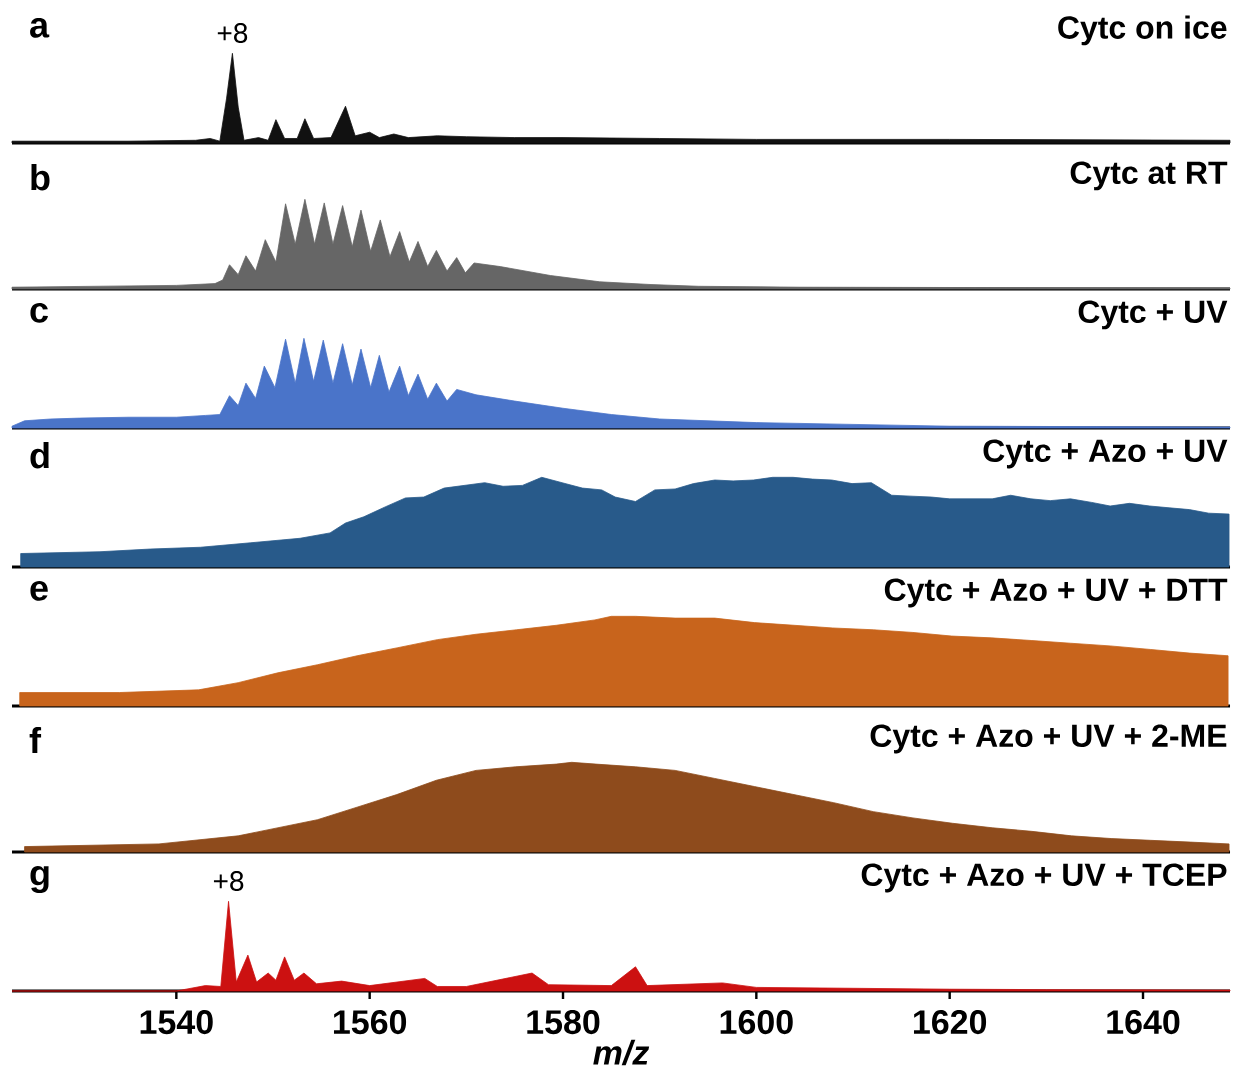  What do you see at coordinates (39, 312) in the screenshot?
I see `text: c` at bounding box center [39, 312].